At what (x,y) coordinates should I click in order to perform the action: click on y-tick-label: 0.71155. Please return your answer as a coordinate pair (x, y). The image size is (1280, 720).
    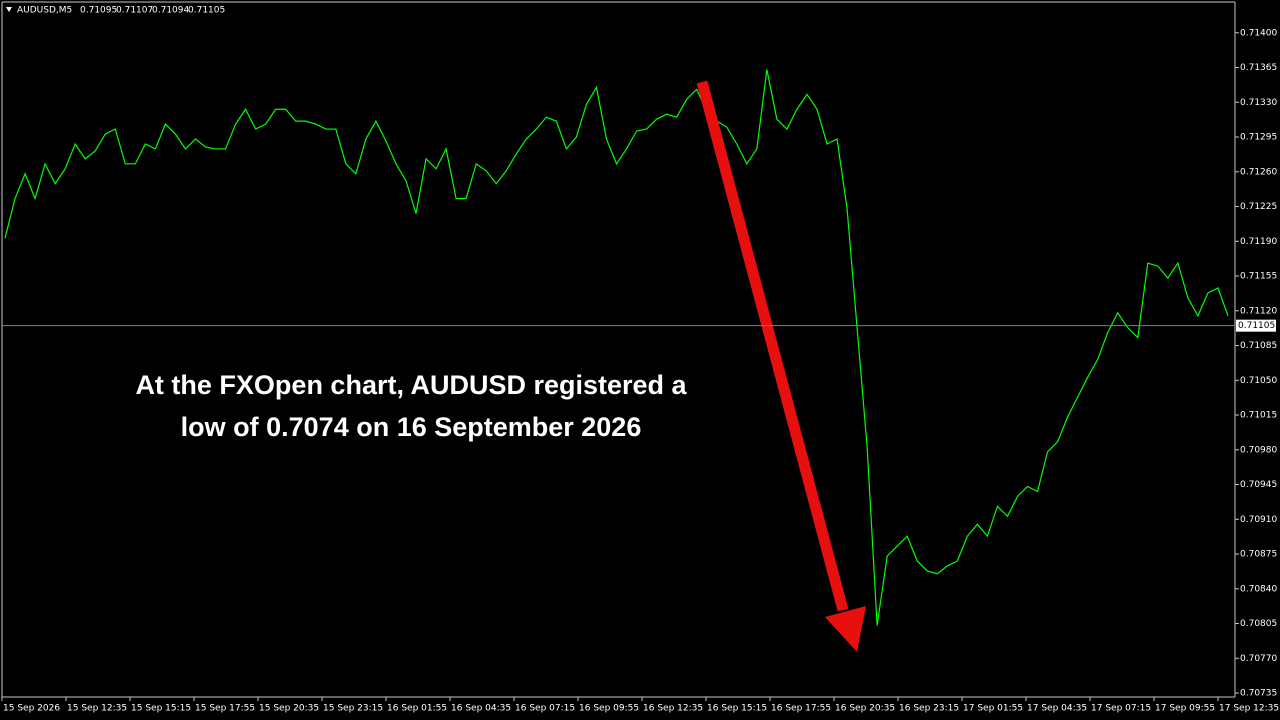
    Looking at the image, I should click on (1258, 277).